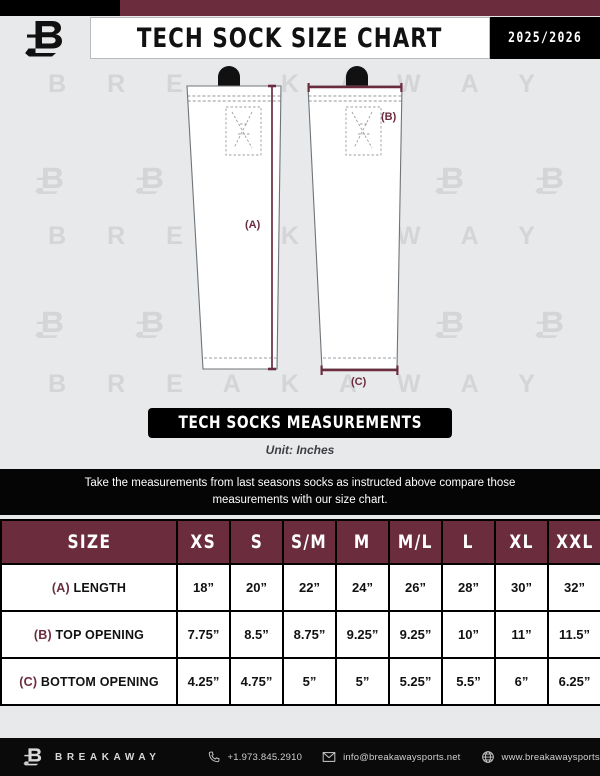 This screenshot has height=776, width=600. I want to click on page-header: TECH SOCK SIZE CHART 2025/2026, so click(300, 39).